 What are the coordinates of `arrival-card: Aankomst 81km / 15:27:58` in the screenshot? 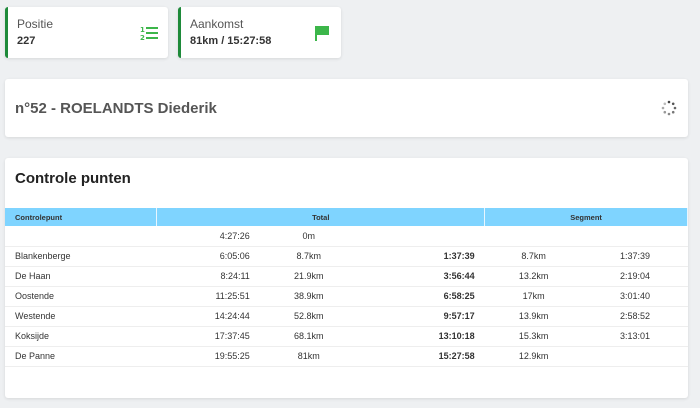 It's located at (259, 32).